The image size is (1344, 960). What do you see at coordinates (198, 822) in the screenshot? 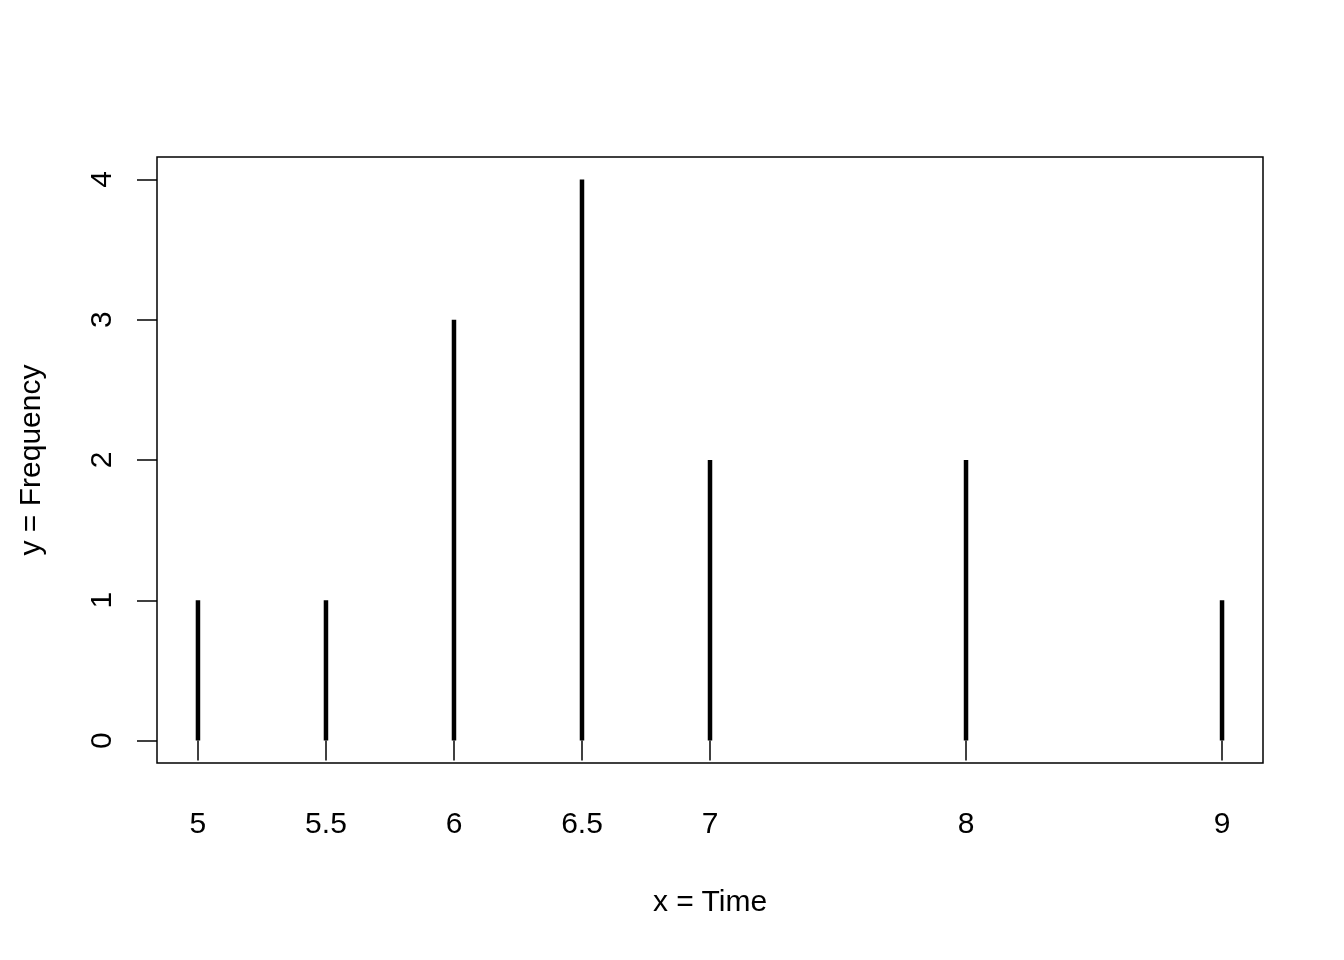
I see `x-tick-label: 5` at bounding box center [198, 822].